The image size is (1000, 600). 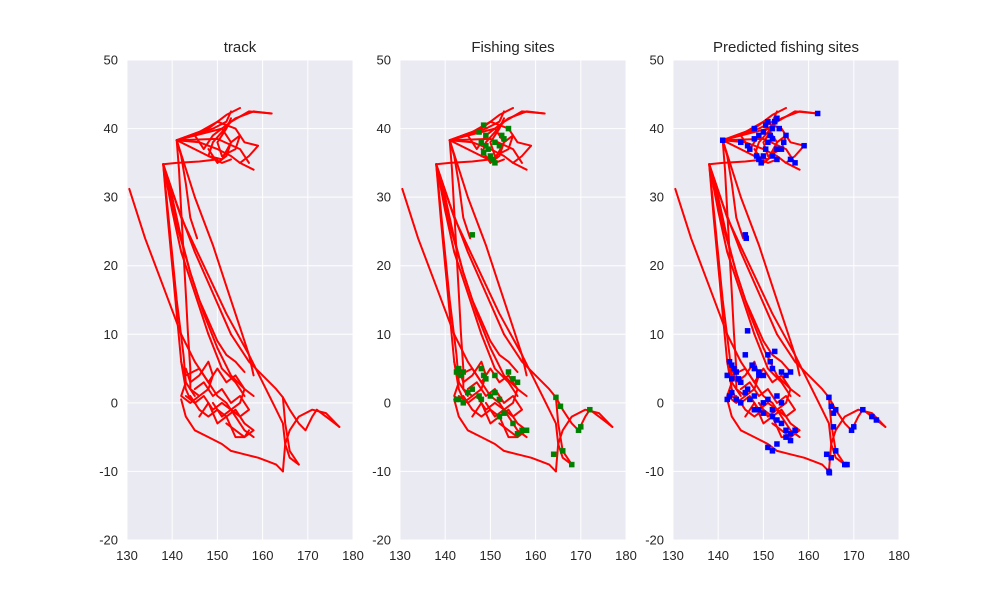 I want to click on y-tick-label: 0, so click(x=660, y=402).